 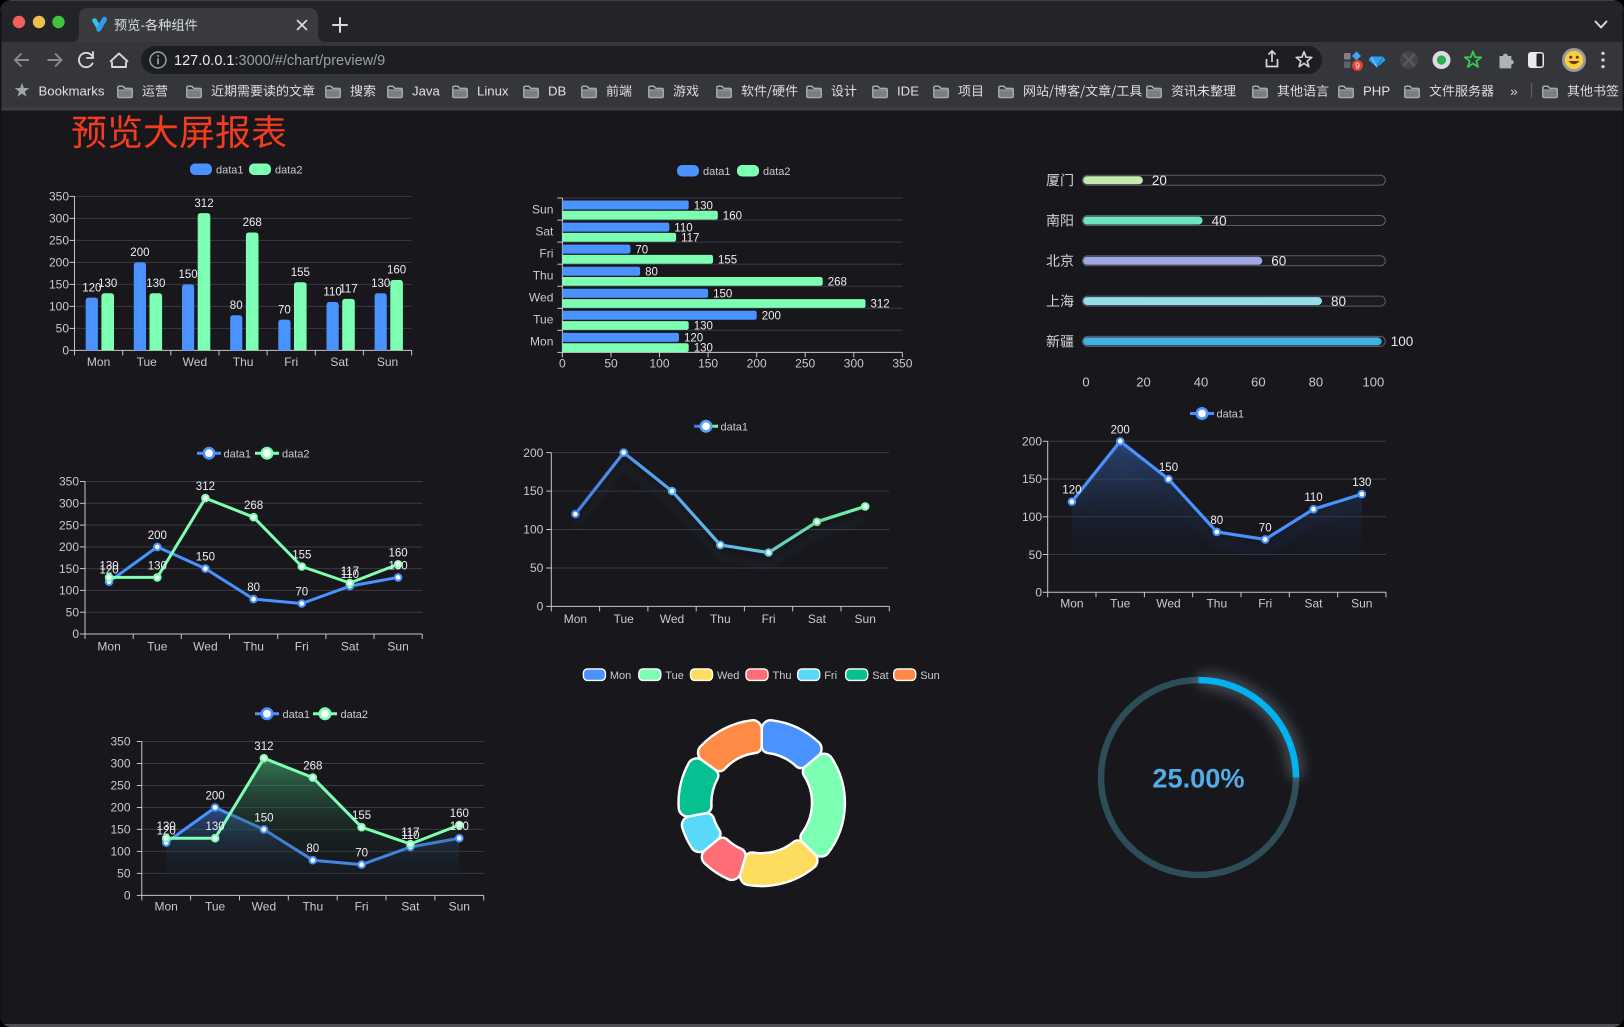 What do you see at coordinates (908, 91) in the screenshot?
I see `svg-text: IDE` at bounding box center [908, 91].